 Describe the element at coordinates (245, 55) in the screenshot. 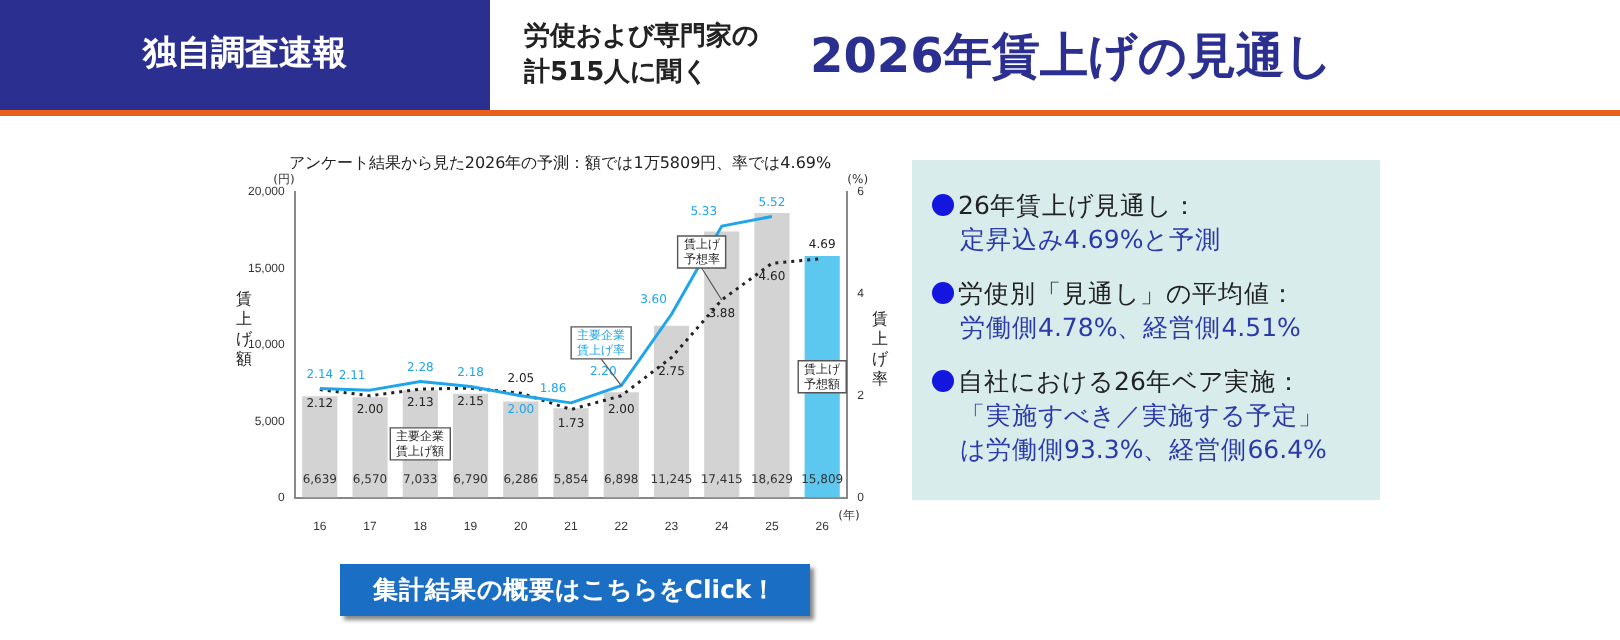

I see `text: 独自調査速報` at that location.